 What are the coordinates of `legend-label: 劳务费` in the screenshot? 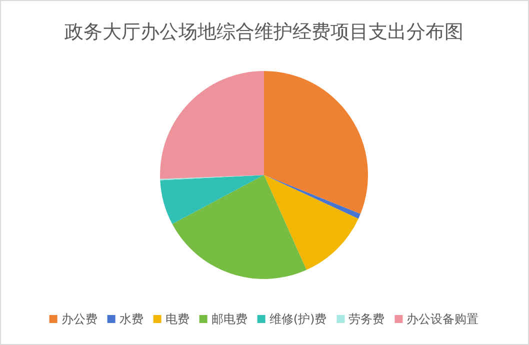 It's located at (366, 319).